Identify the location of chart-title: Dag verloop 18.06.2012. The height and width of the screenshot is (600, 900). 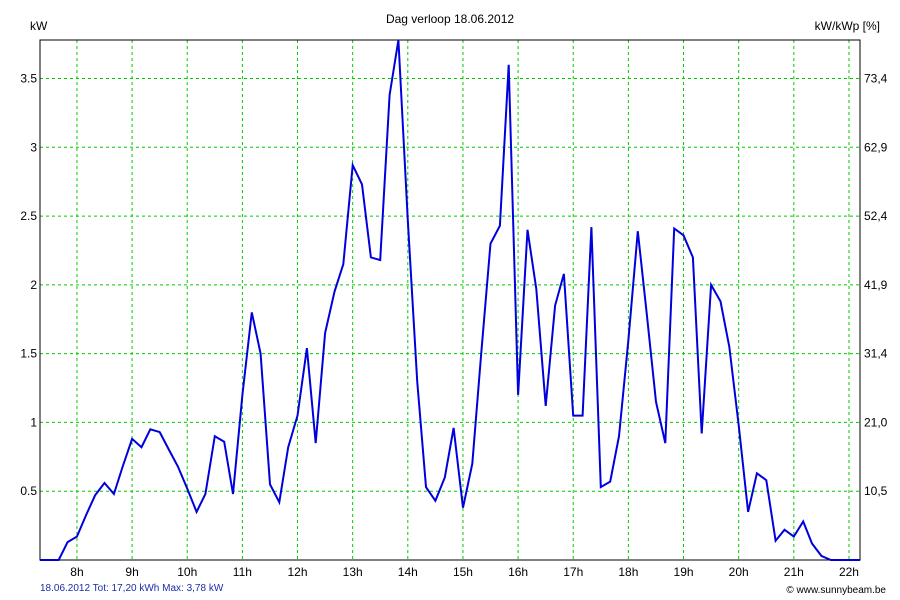
(450, 19).